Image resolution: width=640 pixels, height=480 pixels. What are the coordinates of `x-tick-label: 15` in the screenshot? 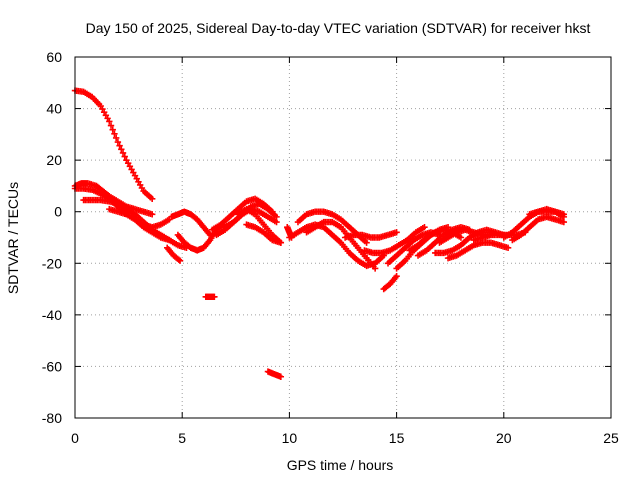 It's located at (397, 438).